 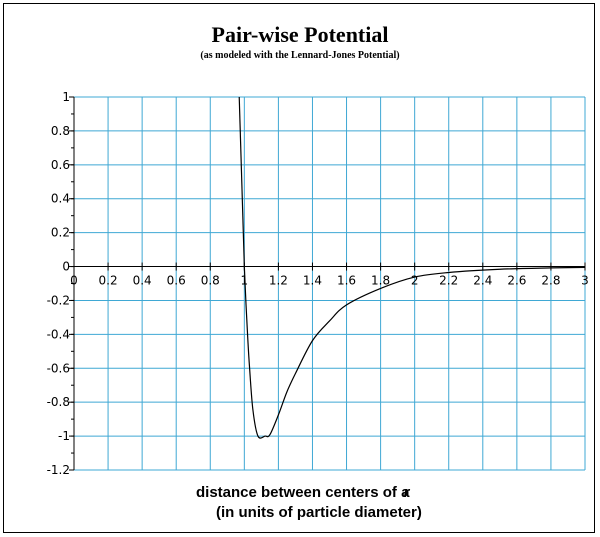 What do you see at coordinates (550, 281) in the screenshot?
I see `x-tick-label: 2.8` at bounding box center [550, 281].